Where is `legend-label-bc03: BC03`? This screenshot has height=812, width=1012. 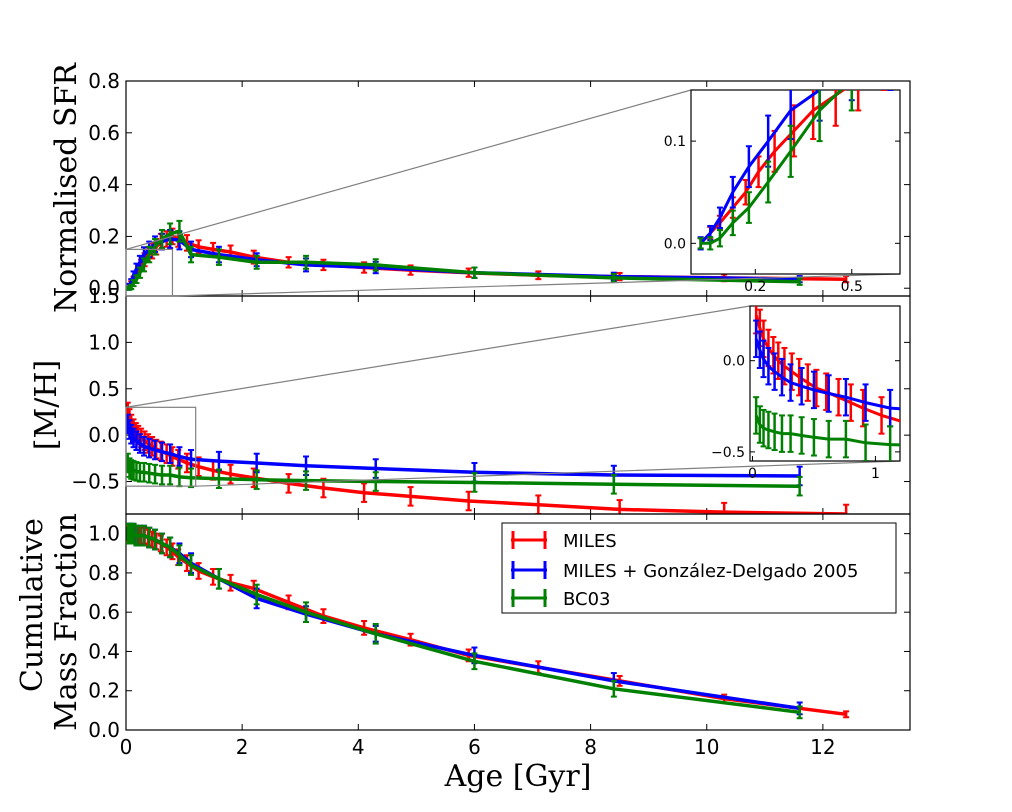
legend-label-bc03: BC03 is located at coordinates (587, 599).